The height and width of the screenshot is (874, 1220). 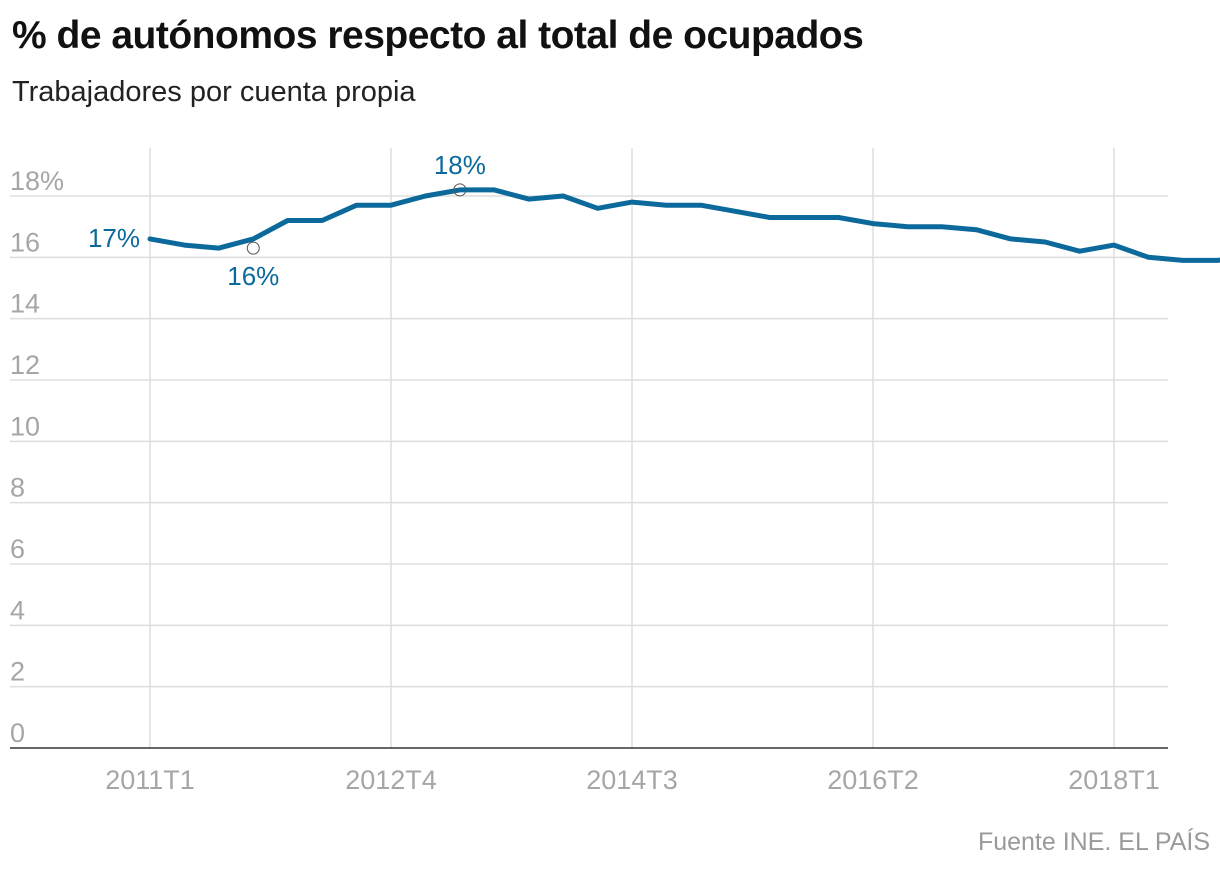 What do you see at coordinates (25, 242) in the screenshot?
I see `y-tick-label: 16` at bounding box center [25, 242].